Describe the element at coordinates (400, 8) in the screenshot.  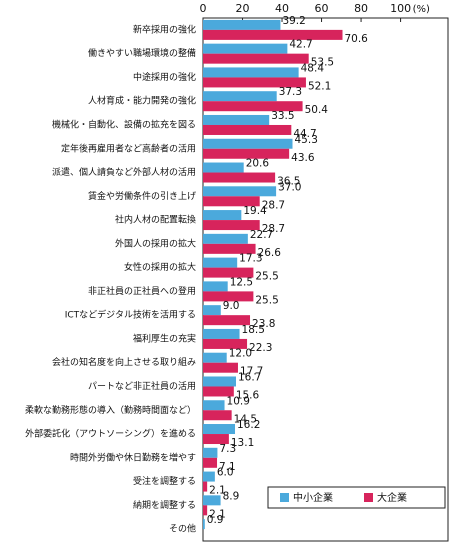
I see `x-tick-label: 100` at that location.